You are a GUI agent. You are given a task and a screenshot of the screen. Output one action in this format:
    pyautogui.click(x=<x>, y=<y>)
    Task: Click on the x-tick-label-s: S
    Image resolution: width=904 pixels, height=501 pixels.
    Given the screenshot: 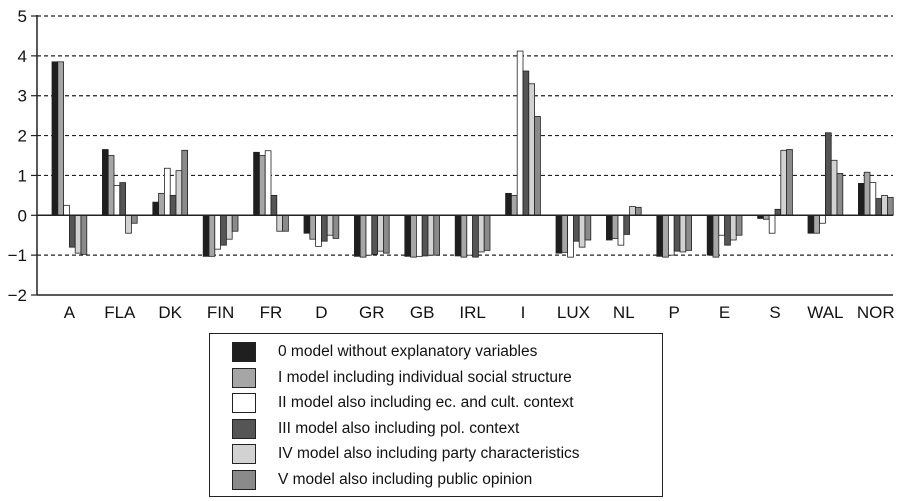 What is the action you would take?
    pyautogui.click(x=774, y=312)
    